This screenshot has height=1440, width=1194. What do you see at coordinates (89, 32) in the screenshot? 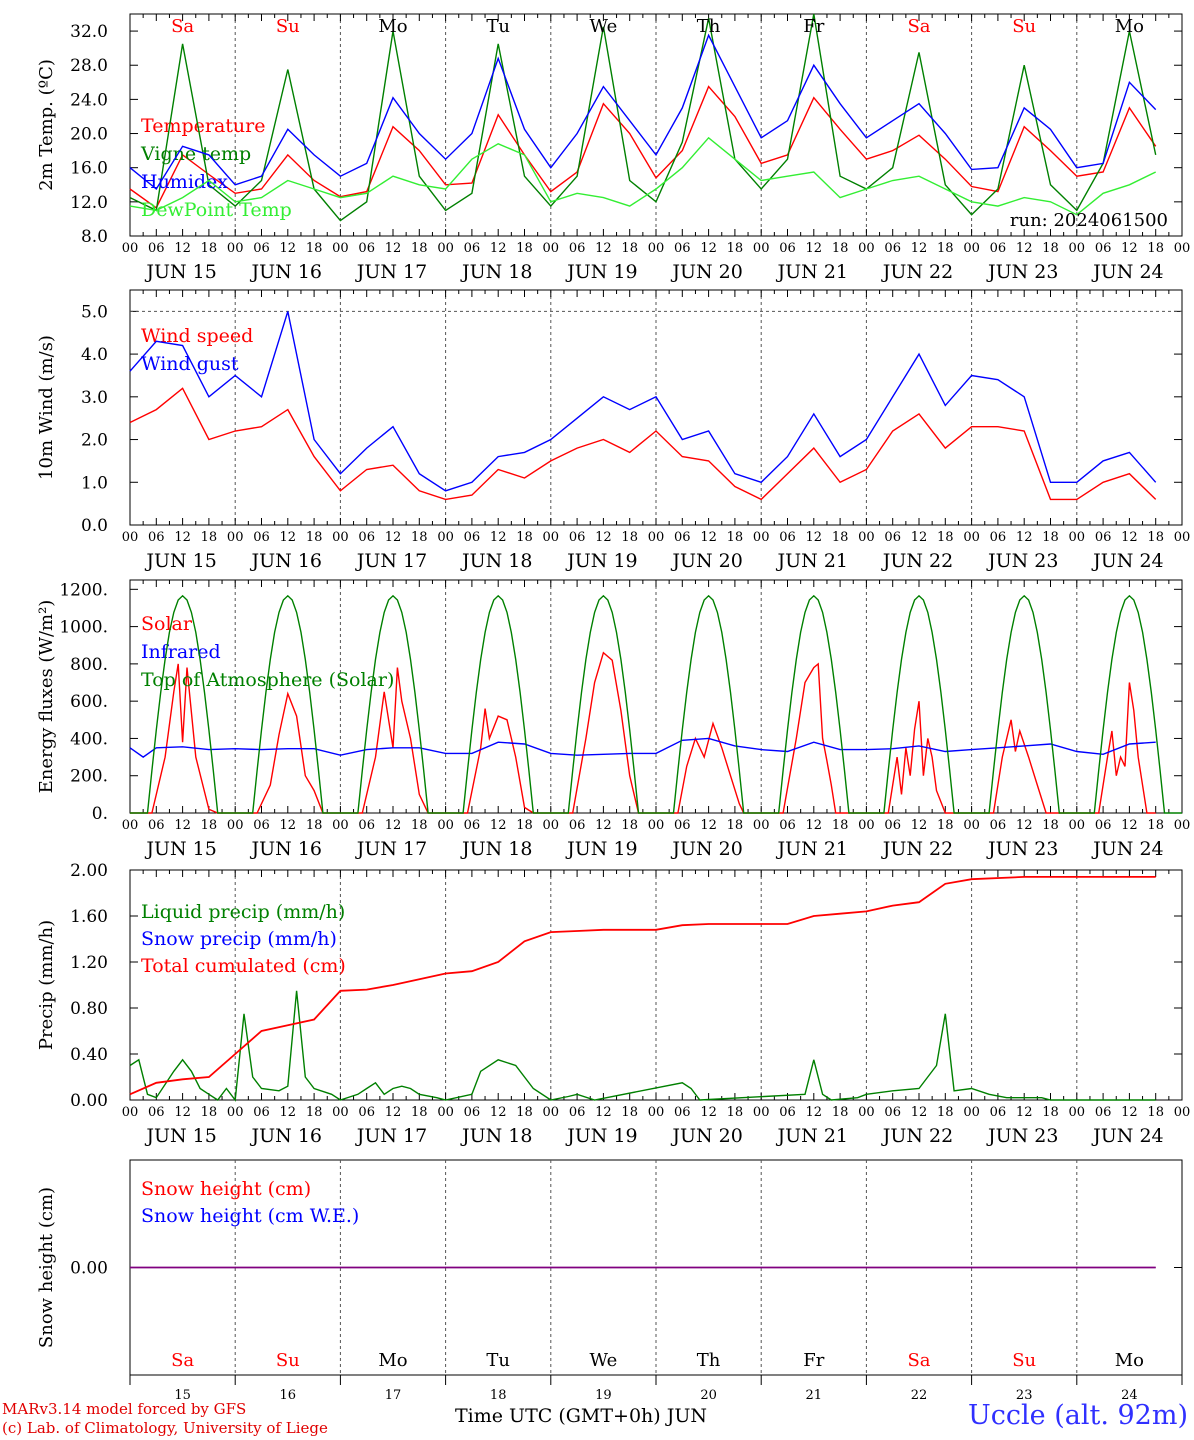
I see `y-tick-label: 32.0` at bounding box center [89, 32].